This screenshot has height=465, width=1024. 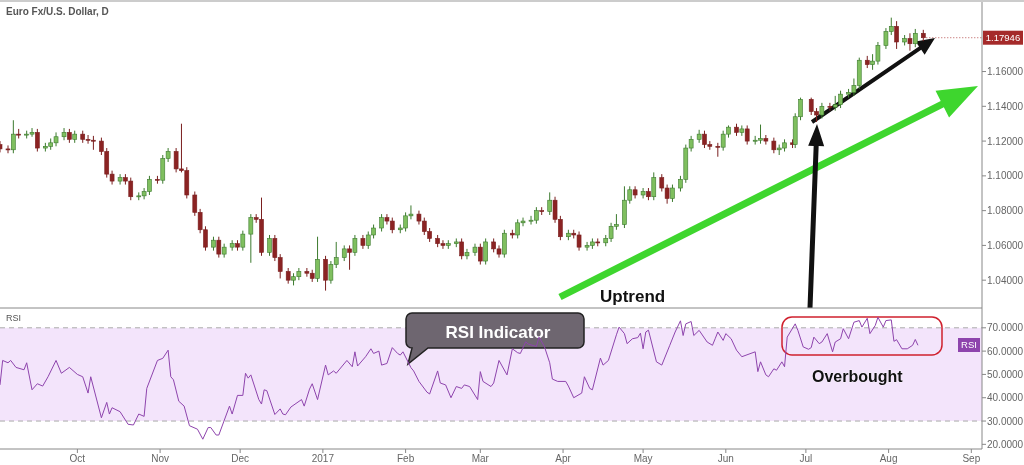 I want to click on x-tick-label: Oct, so click(x=77, y=458).